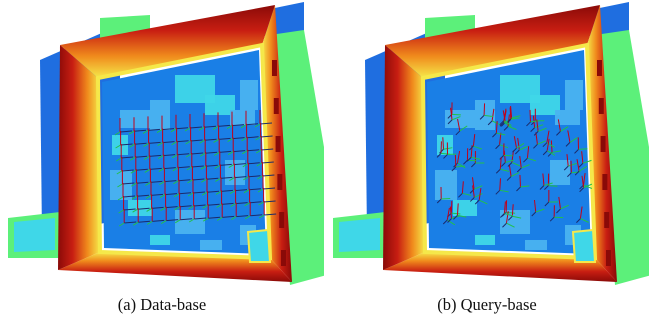 The image size is (649, 329). What do you see at coordinates (487, 304) in the screenshot?
I see `caption-b: (b) Query-base` at bounding box center [487, 304].